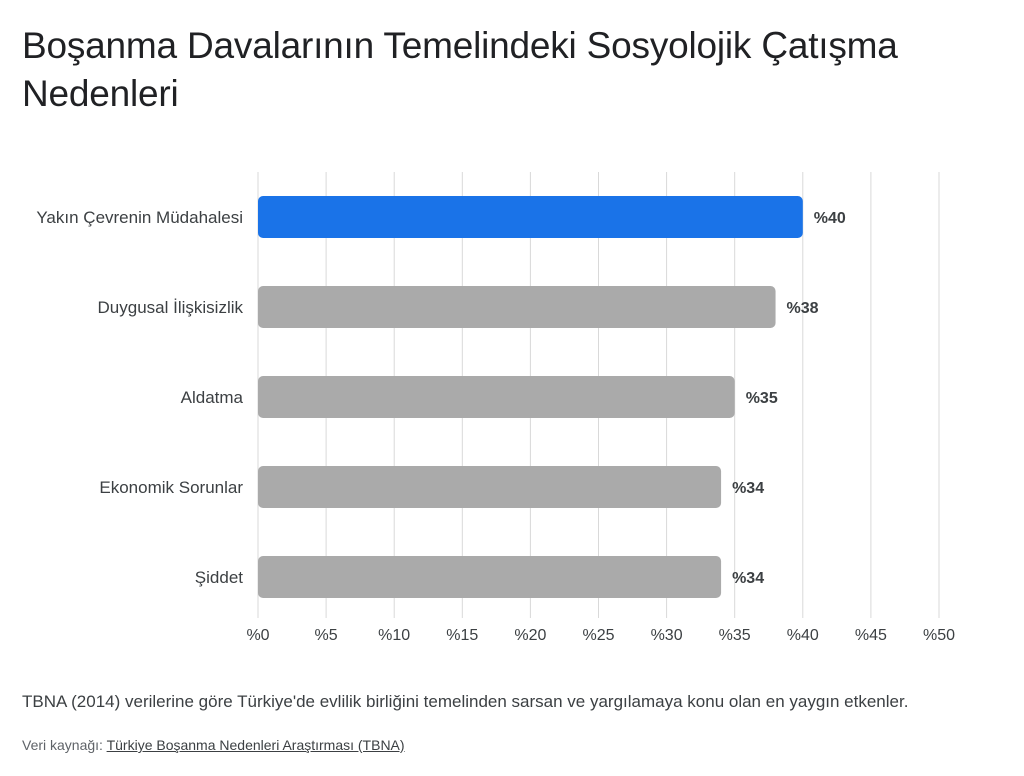 Image resolution: width=1024 pixels, height=776 pixels. Describe the element at coordinates (939, 635) in the screenshot. I see `x-tick-label: %50` at that location.